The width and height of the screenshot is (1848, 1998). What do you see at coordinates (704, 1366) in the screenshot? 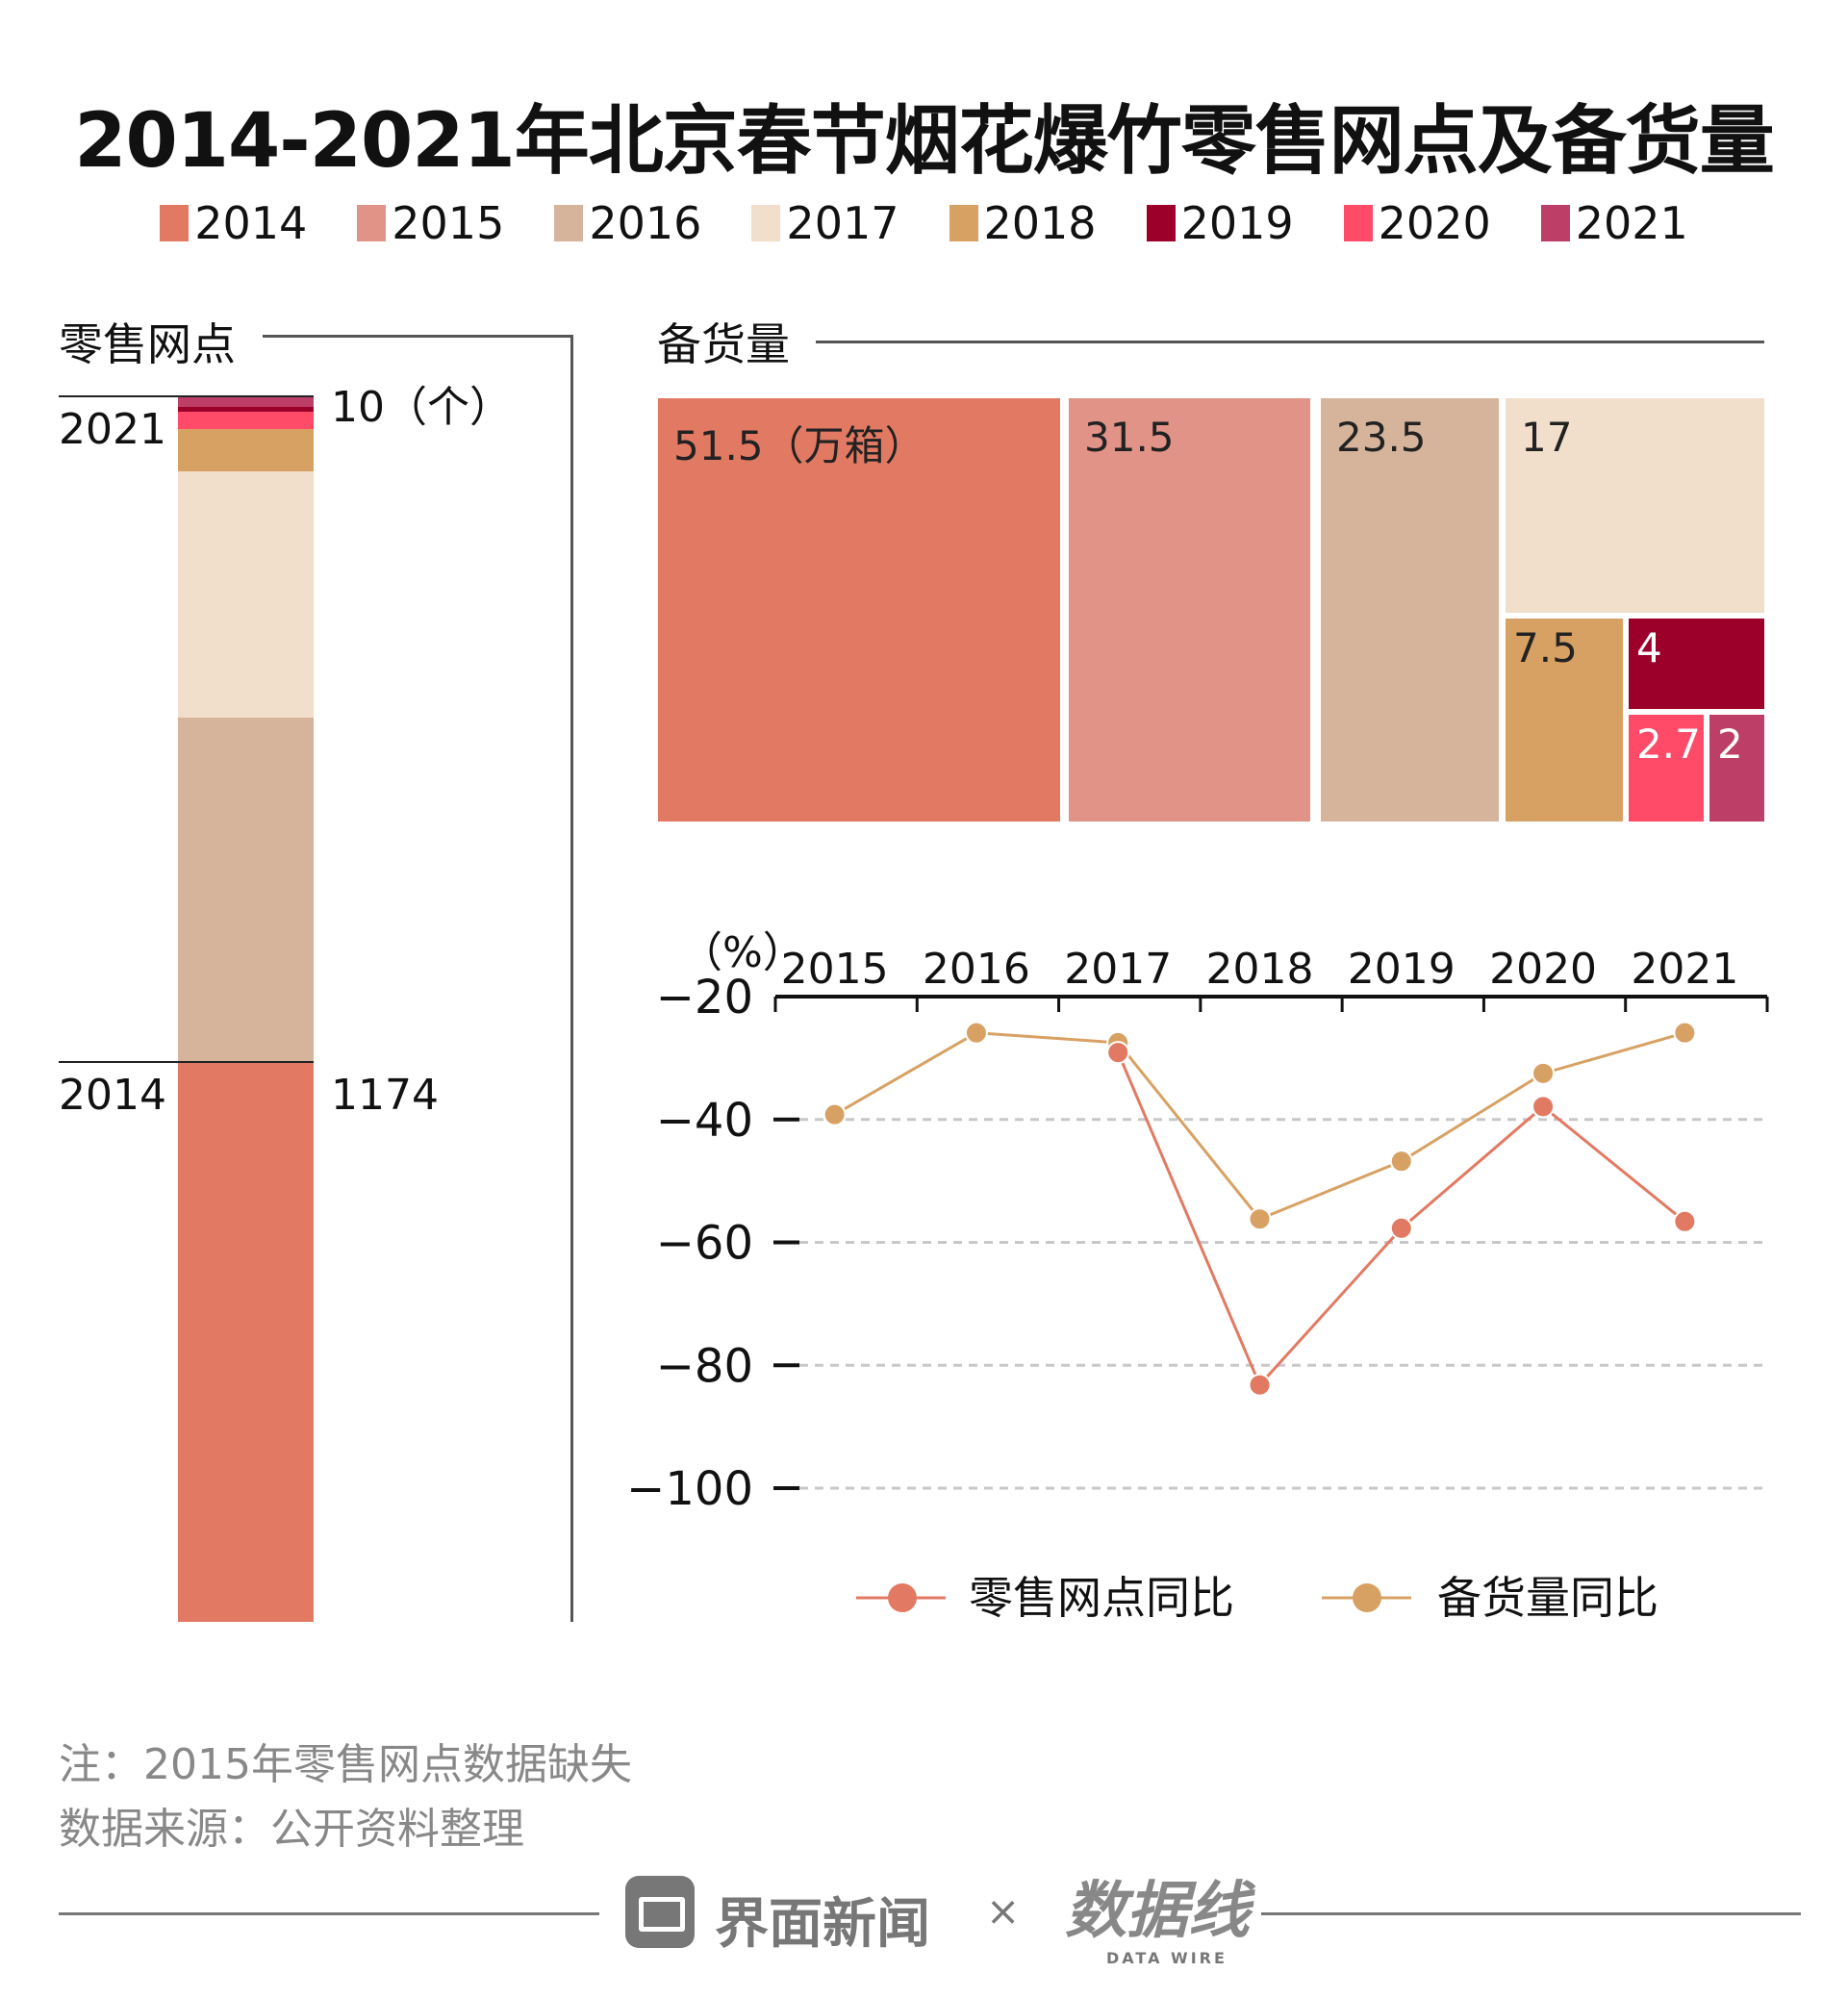
I see `y-tick-label: −80` at bounding box center [704, 1366].